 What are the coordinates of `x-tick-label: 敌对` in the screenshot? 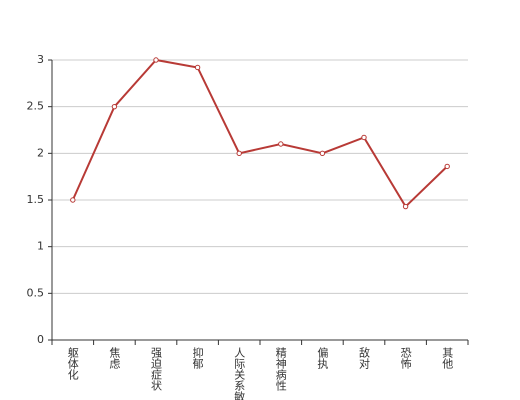 It's located at (364, 357).